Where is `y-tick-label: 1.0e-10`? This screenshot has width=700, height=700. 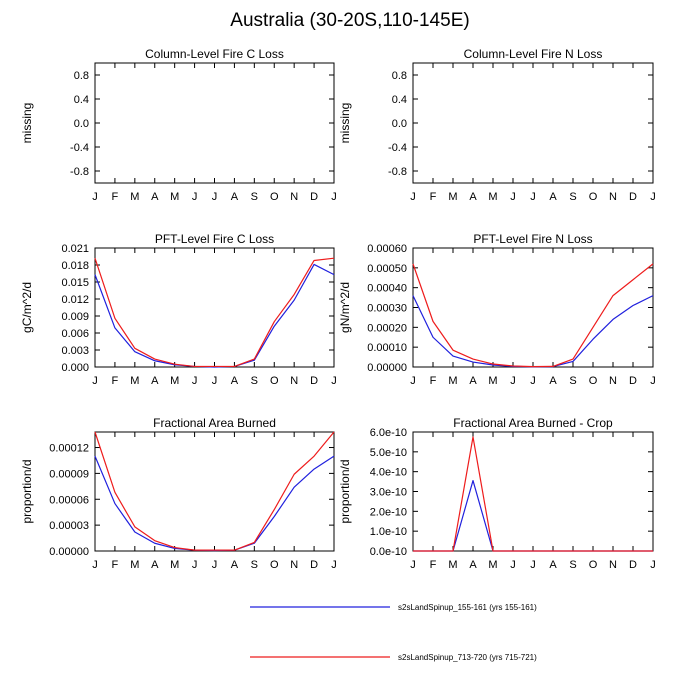 y-tick-label: 1.0e-10 is located at coordinates (388, 532).